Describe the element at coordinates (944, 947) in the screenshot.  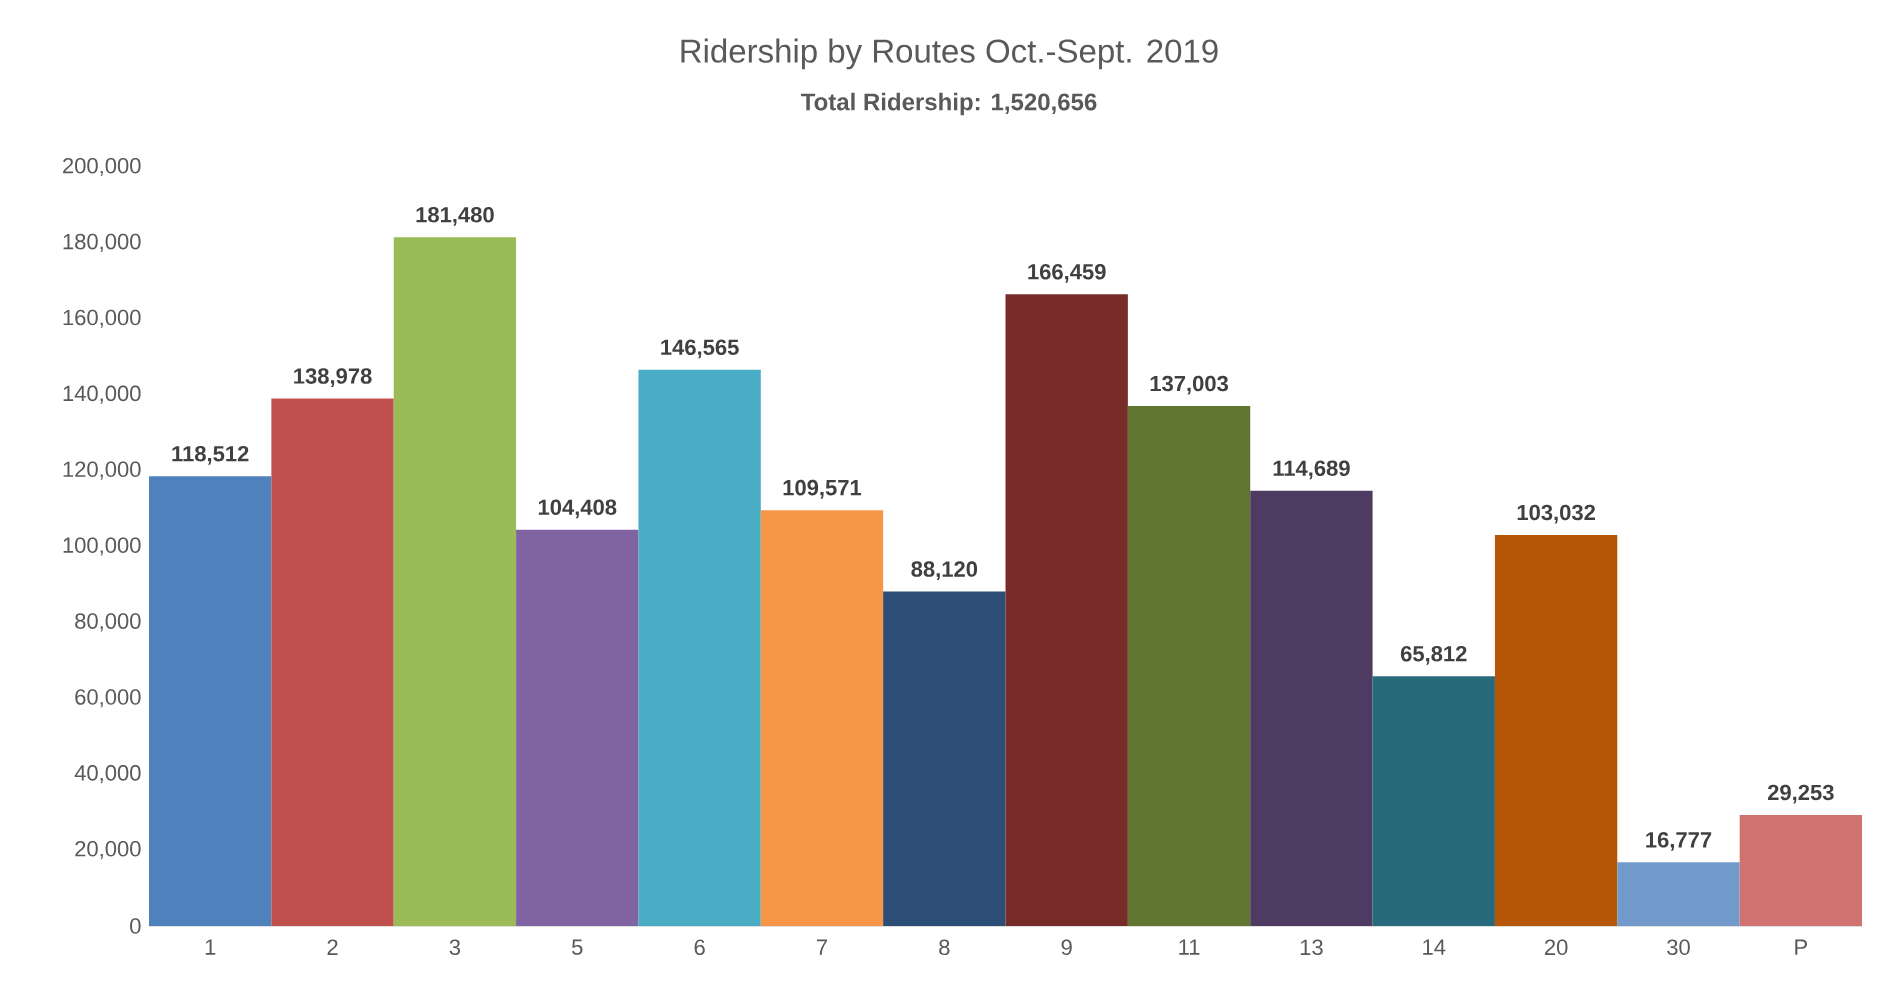
I see `x-tick-label: 8` at that location.